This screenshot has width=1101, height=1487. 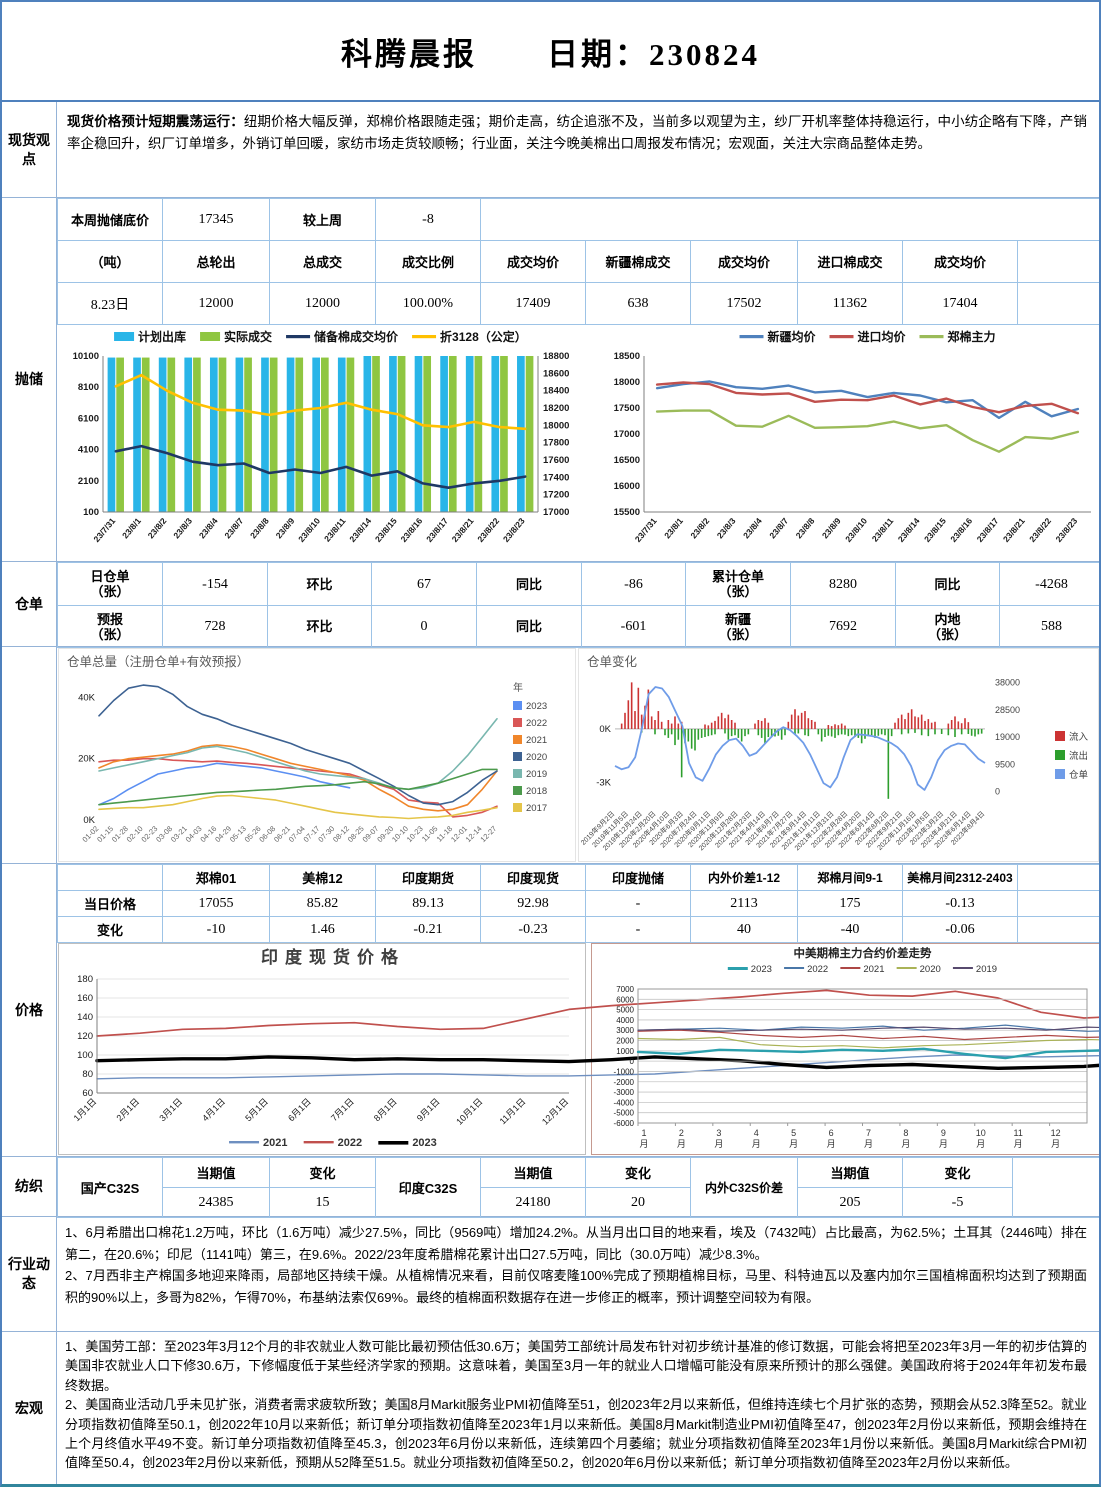 What do you see at coordinates (634, 627) in the screenshot?
I see `cell-value: -601` at bounding box center [634, 627].